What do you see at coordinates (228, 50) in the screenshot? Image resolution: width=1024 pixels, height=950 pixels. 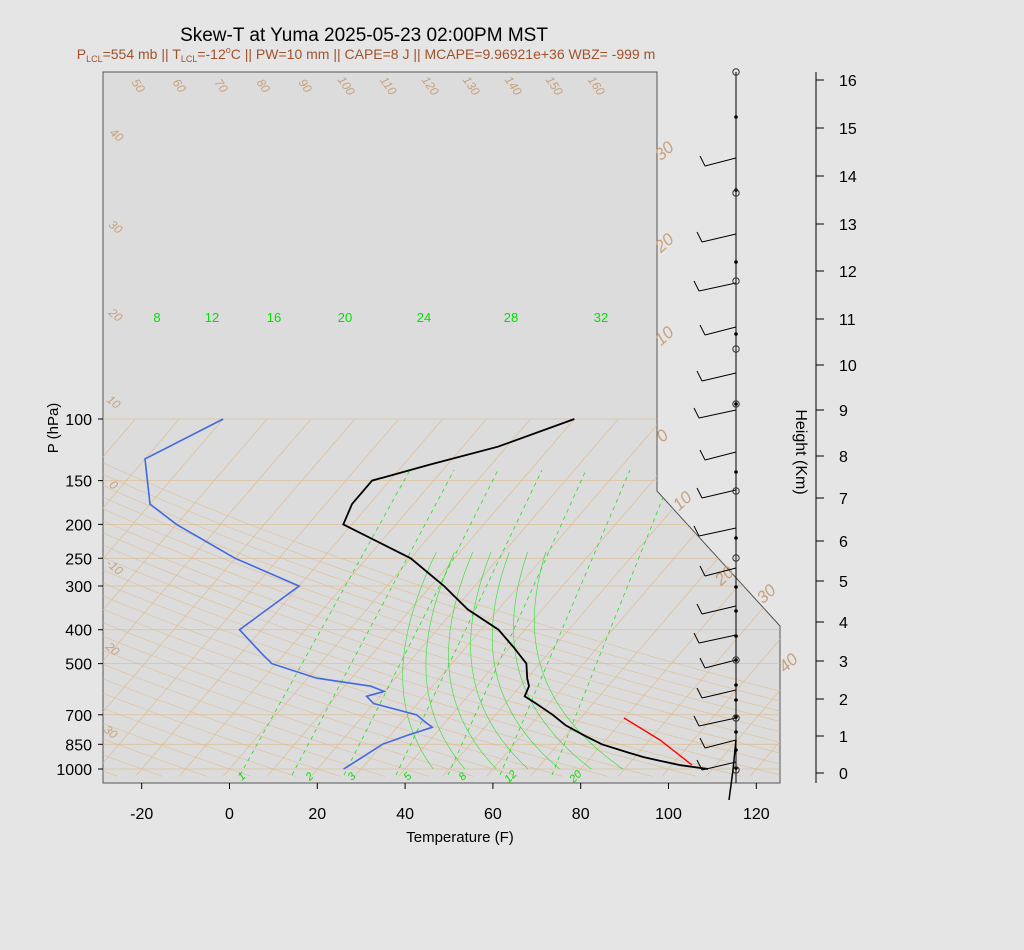 I see `subtitle-tlcl-sup: o` at bounding box center [228, 50].